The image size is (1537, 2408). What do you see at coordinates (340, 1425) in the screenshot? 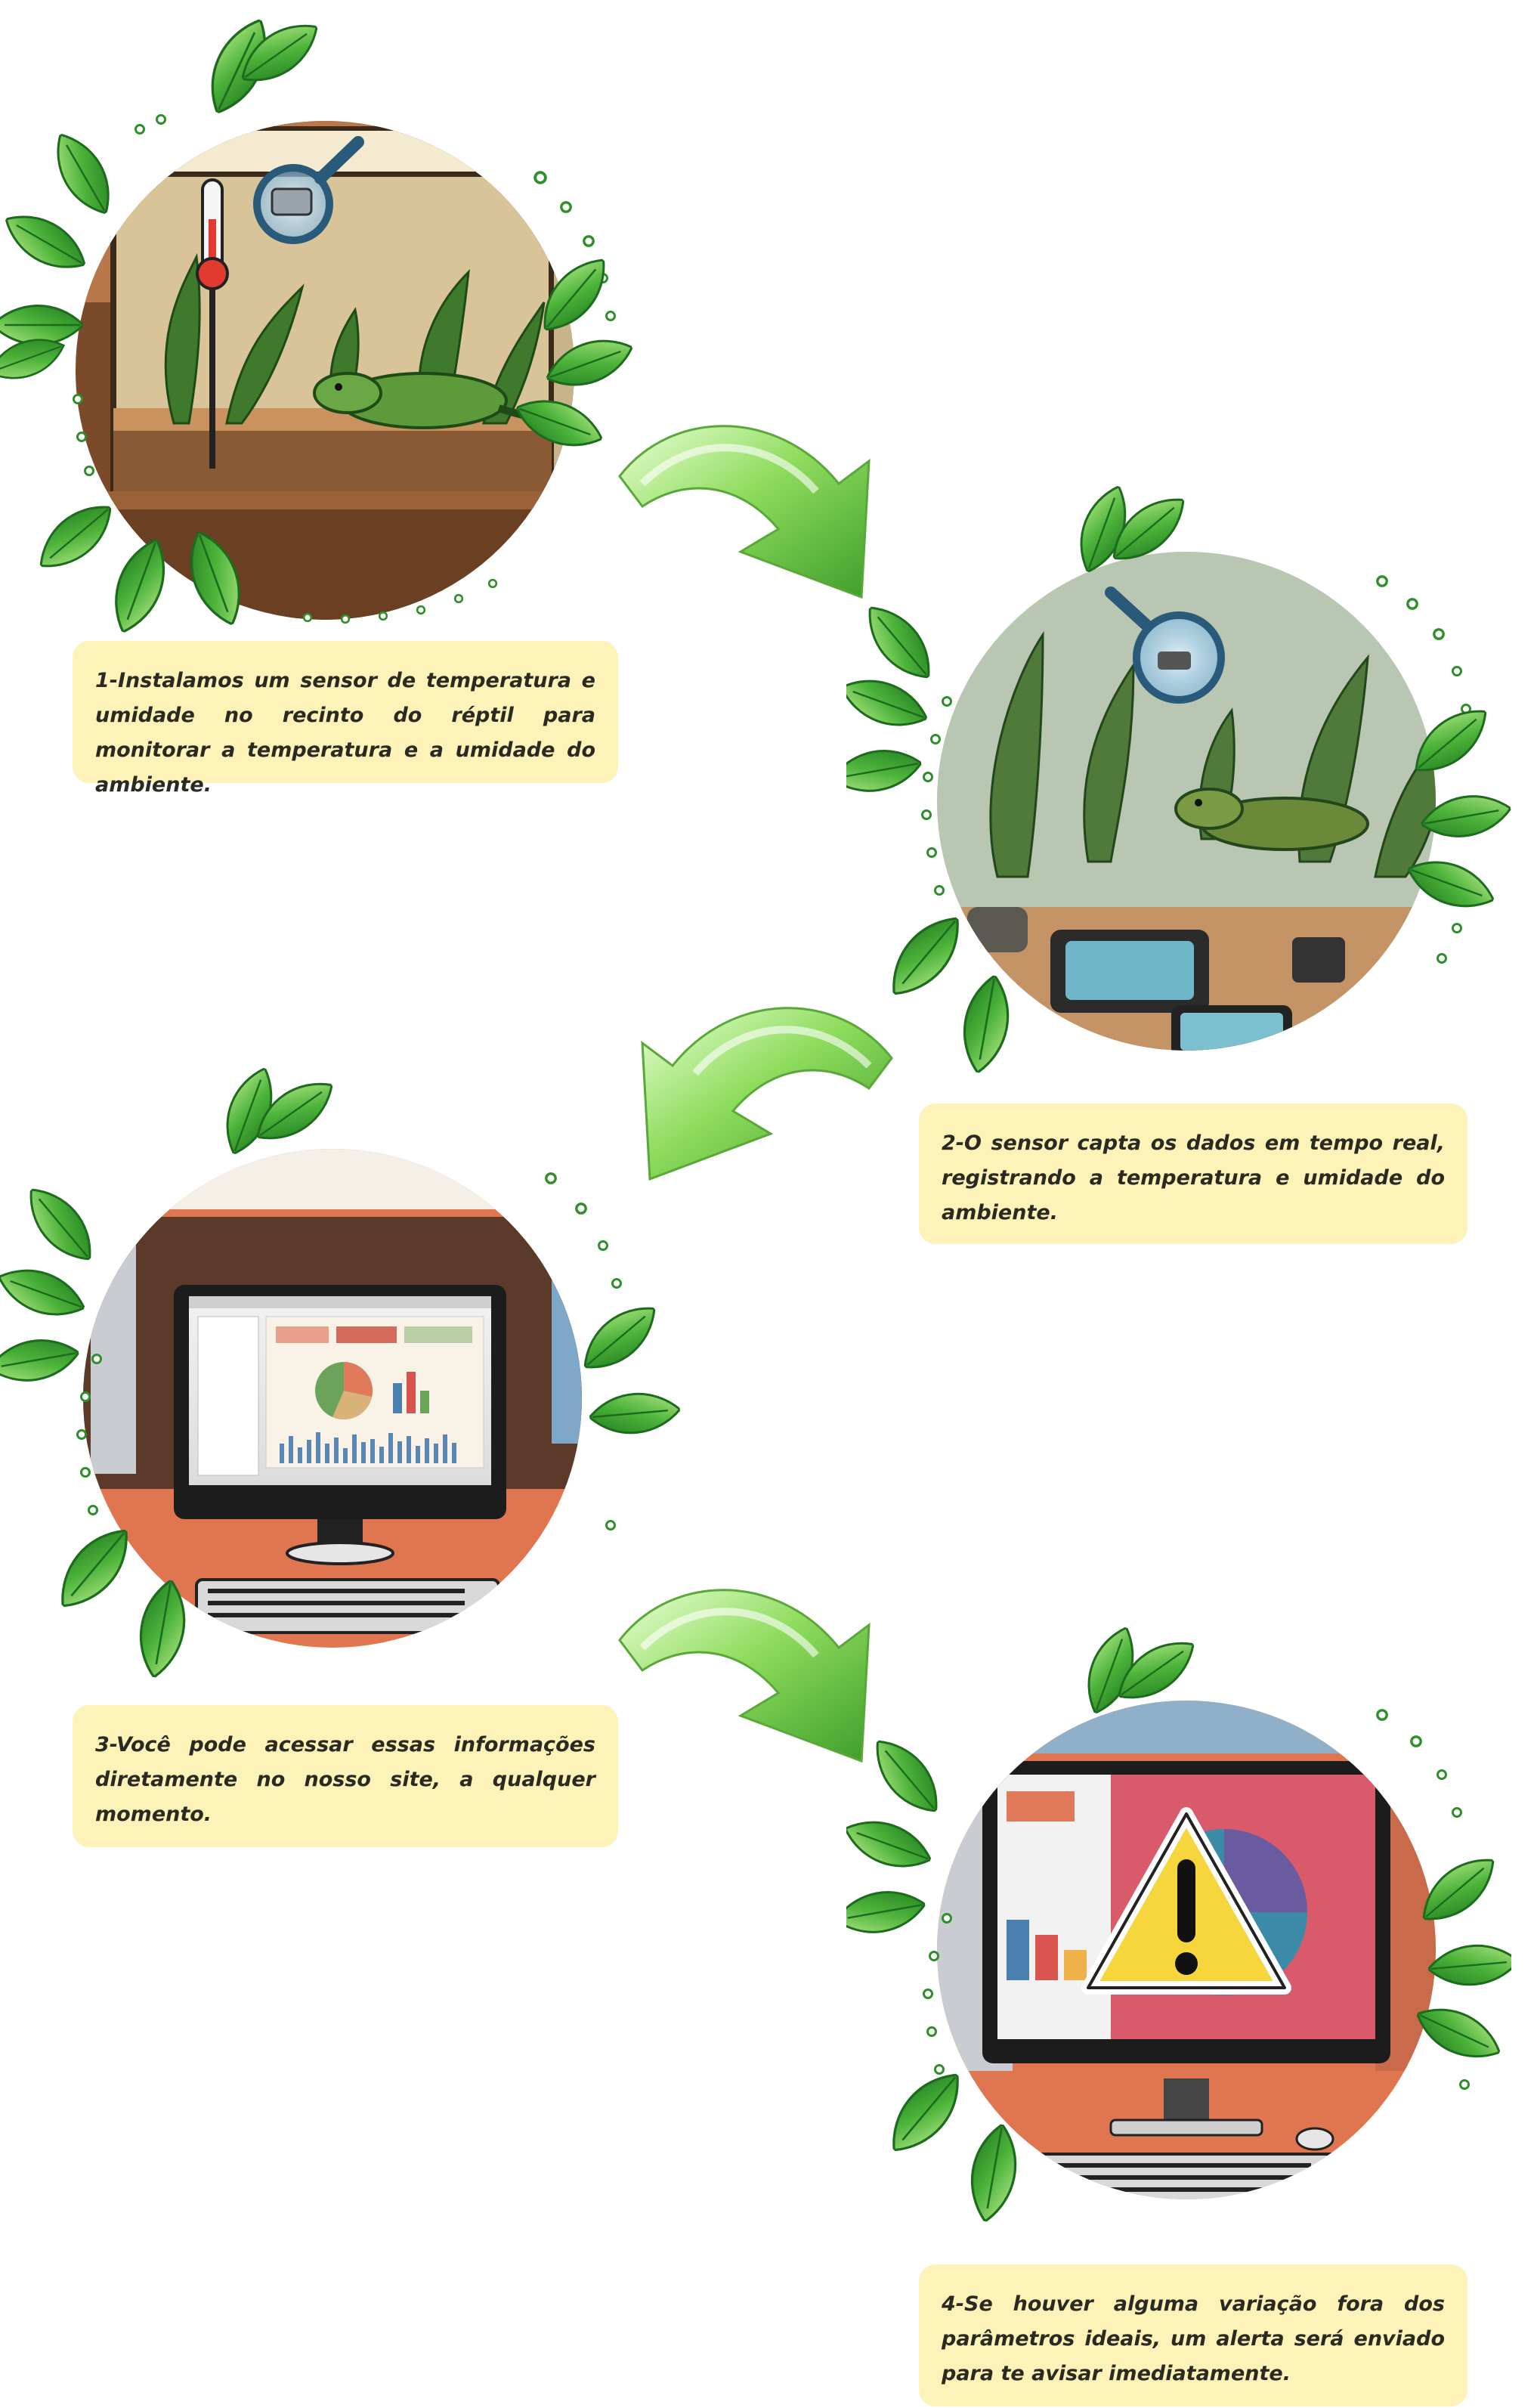
I see `monitor-icon` at bounding box center [340, 1425].